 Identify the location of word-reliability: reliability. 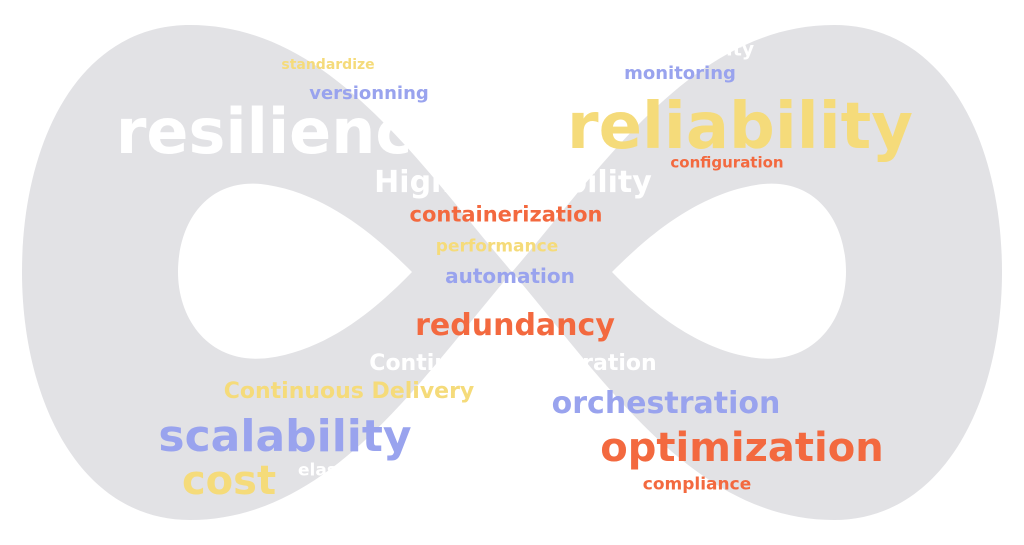
(740, 127).